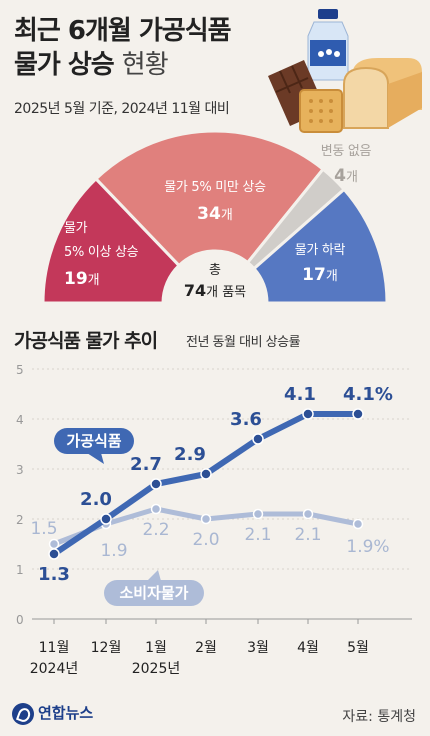  What do you see at coordinates (113, 551) in the screenshot?
I see `data-label: 1.9` at bounding box center [113, 551].